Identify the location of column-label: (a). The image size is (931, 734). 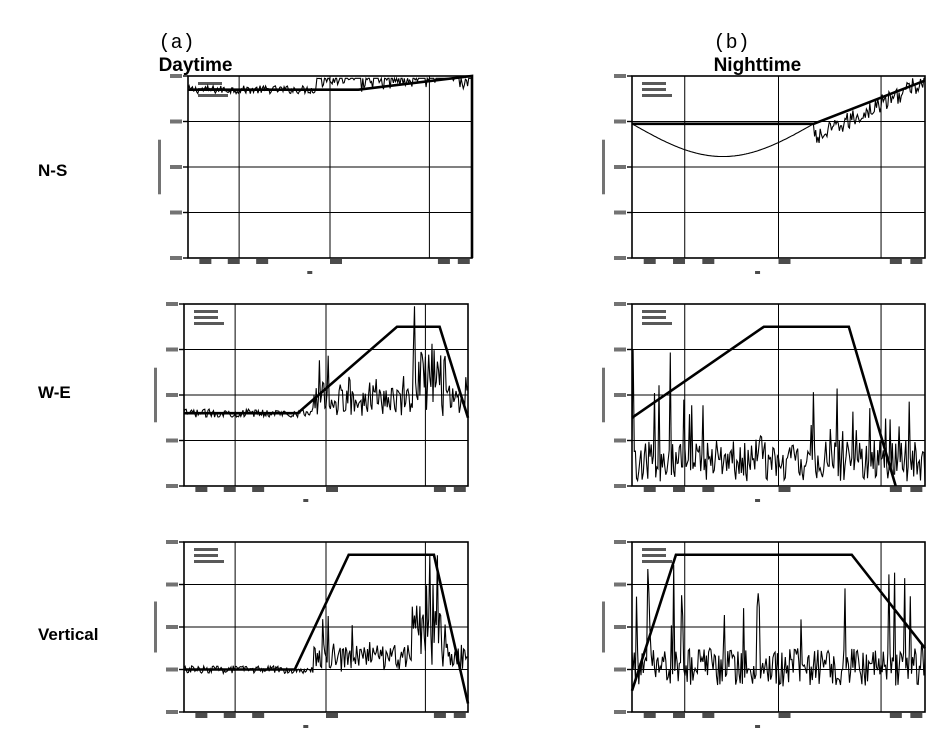
(176, 43).